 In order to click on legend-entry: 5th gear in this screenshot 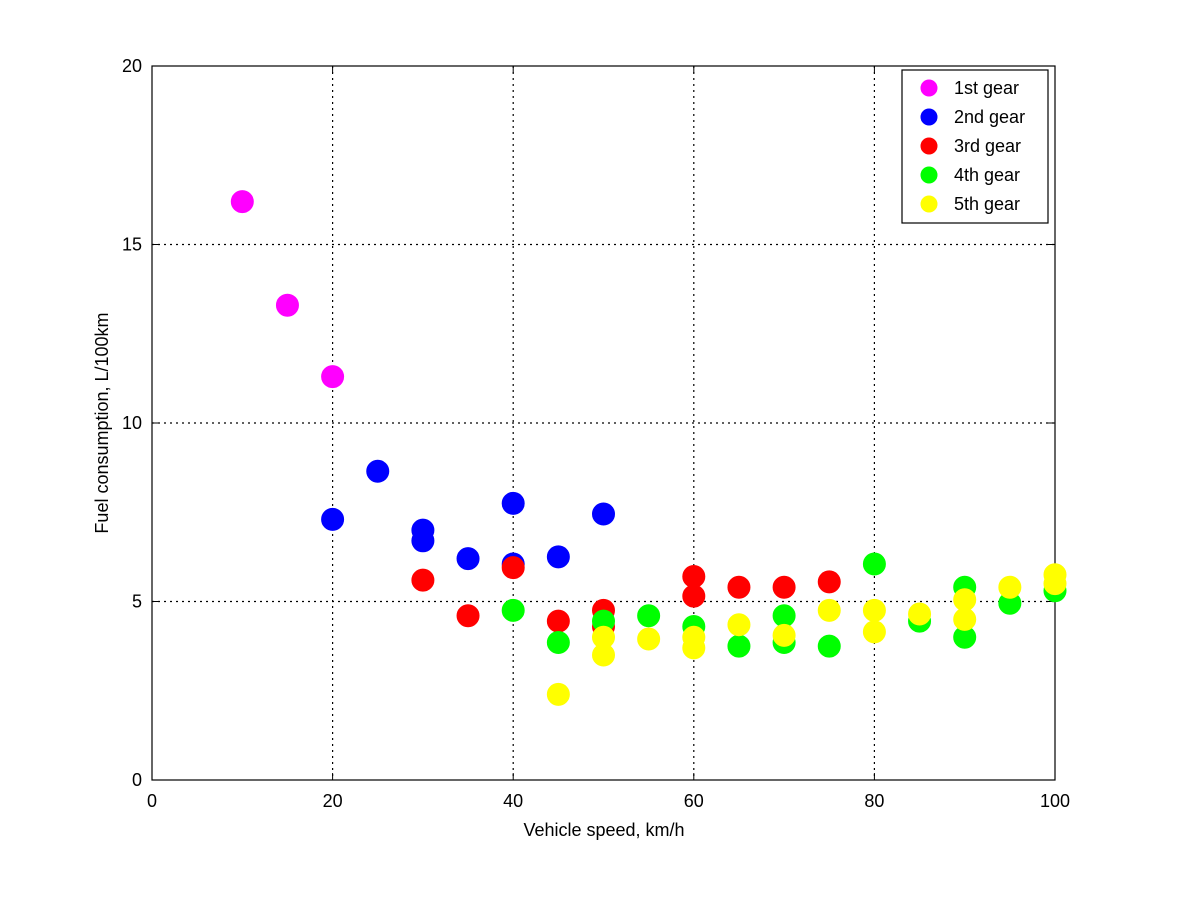, I will do `click(987, 204)`.